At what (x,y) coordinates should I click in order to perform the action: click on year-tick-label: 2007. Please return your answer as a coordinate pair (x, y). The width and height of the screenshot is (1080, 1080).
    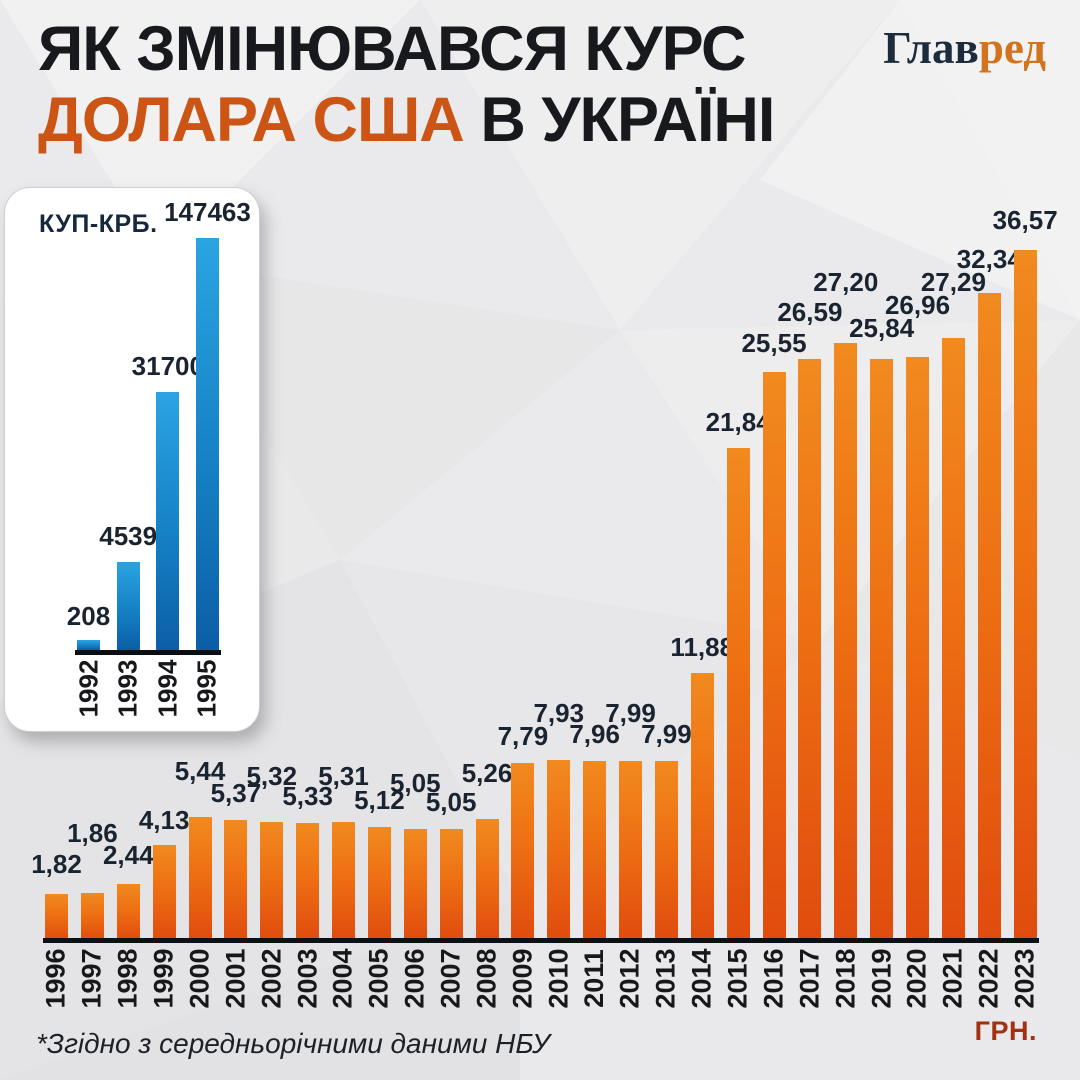
    Looking at the image, I should click on (450, 978).